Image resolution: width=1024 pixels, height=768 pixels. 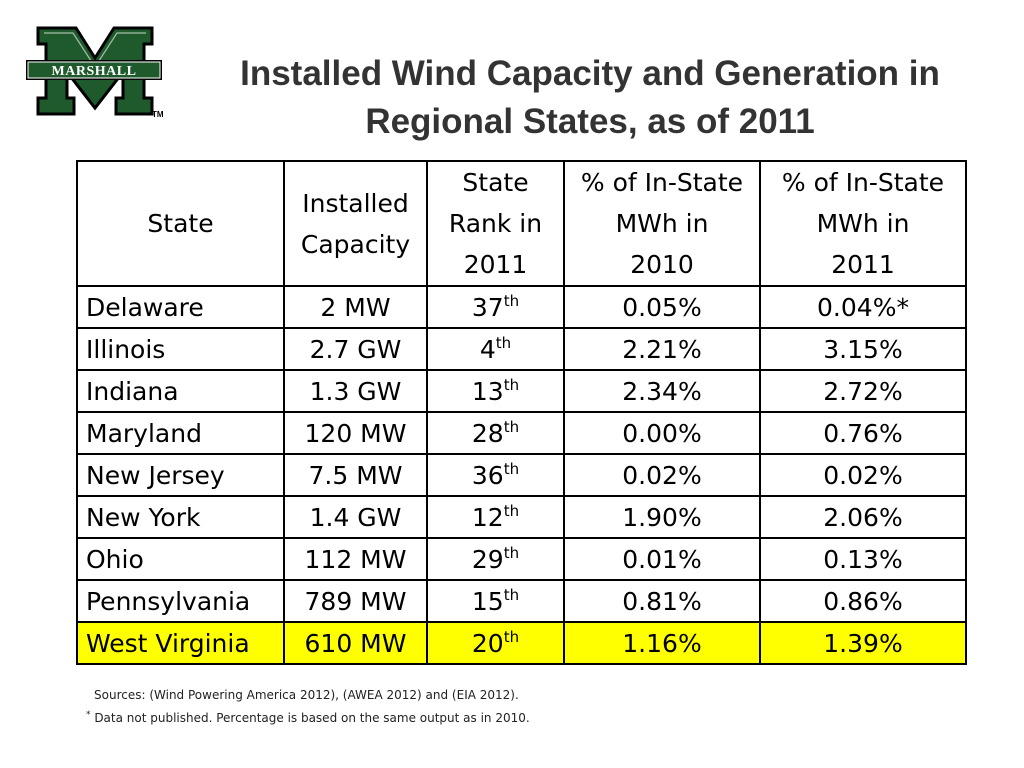 What do you see at coordinates (355, 601) in the screenshot?
I see `cell-capacity: 789 MW` at bounding box center [355, 601].